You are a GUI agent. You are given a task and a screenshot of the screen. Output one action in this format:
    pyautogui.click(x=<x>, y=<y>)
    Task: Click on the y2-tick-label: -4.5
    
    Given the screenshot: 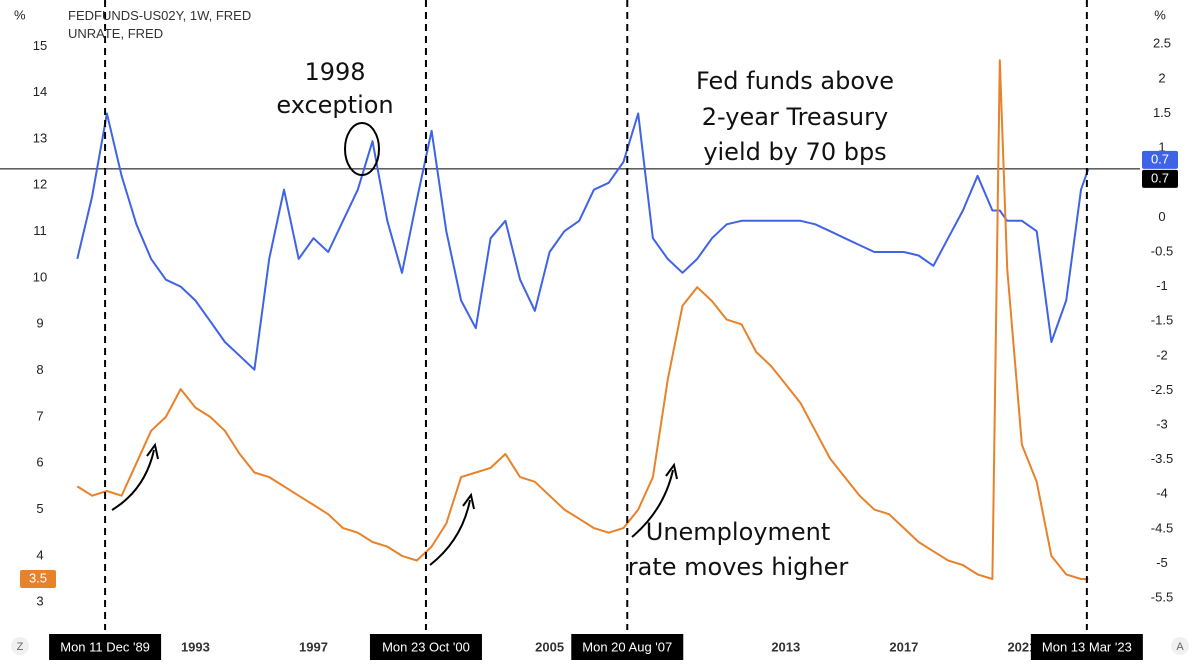 What is the action you would take?
    pyautogui.click(x=1162, y=527)
    